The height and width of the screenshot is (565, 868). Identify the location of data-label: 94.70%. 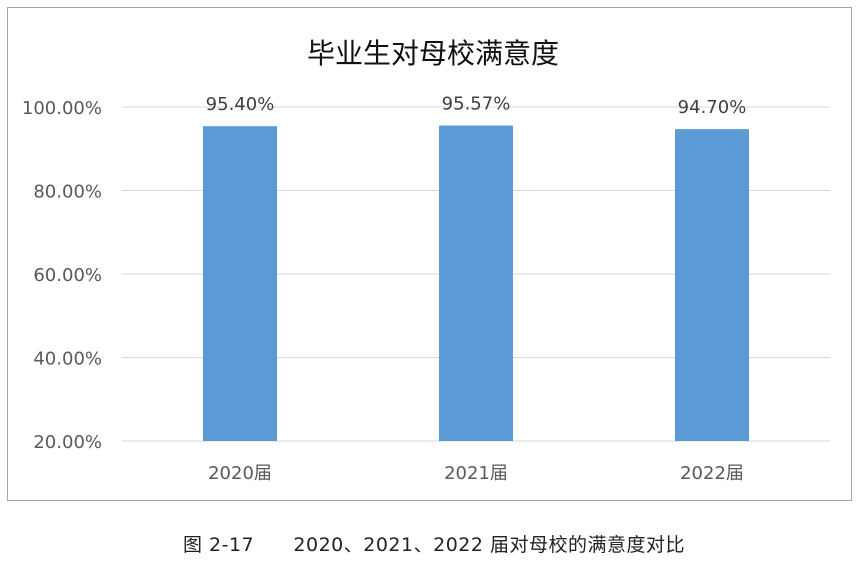
(712, 107).